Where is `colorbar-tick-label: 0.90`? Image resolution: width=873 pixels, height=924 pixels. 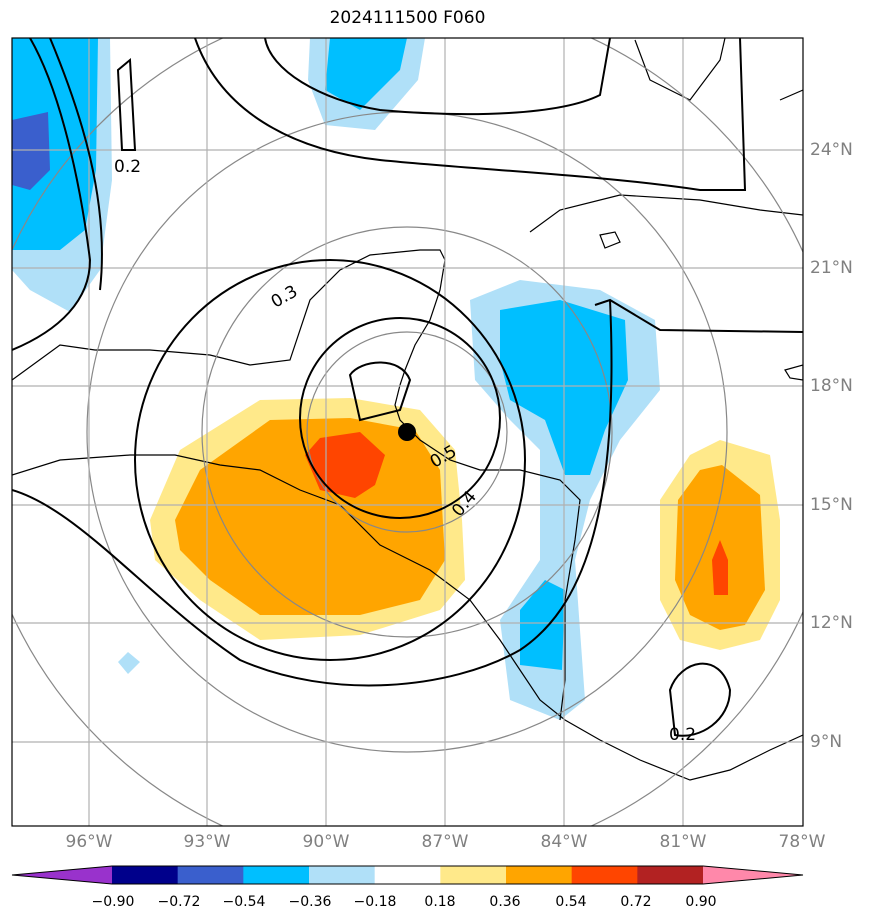
colorbar-tick-label: 0.90 is located at coordinates (701, 902).